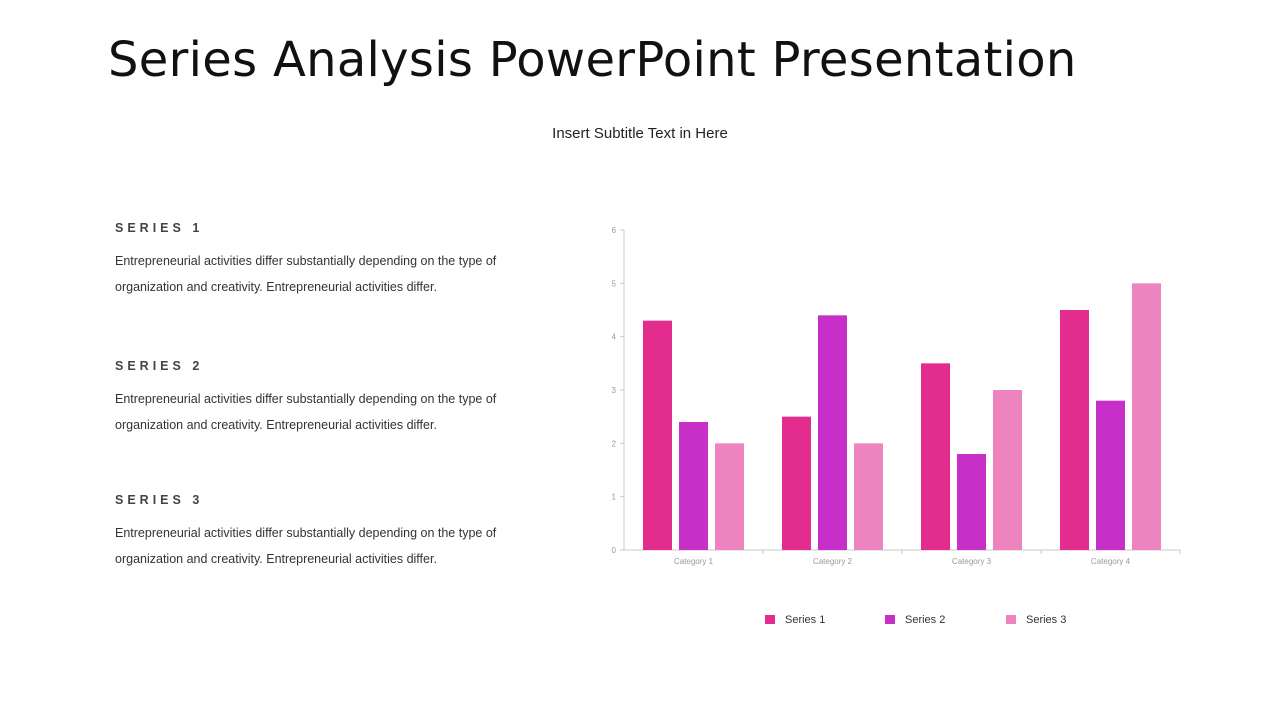 Image resolution: width=1280 pixels, height=720 pixels. What do you see at coordinates (1111, 561) in the screenshot?
I see `category-label: Category 4` at bounding box center [1111, 561].